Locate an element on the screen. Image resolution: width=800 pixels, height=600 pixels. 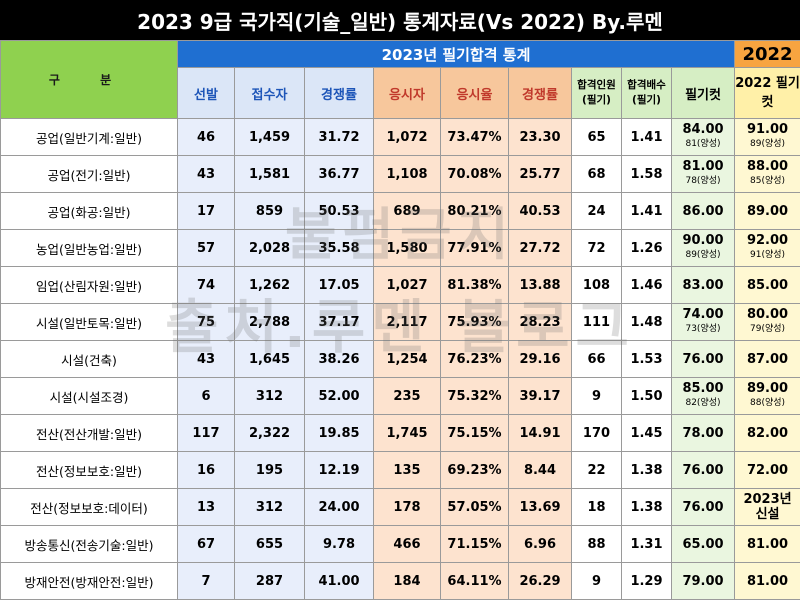
cell-cut22-sub: 신설 is located at coordinates (767, 514).